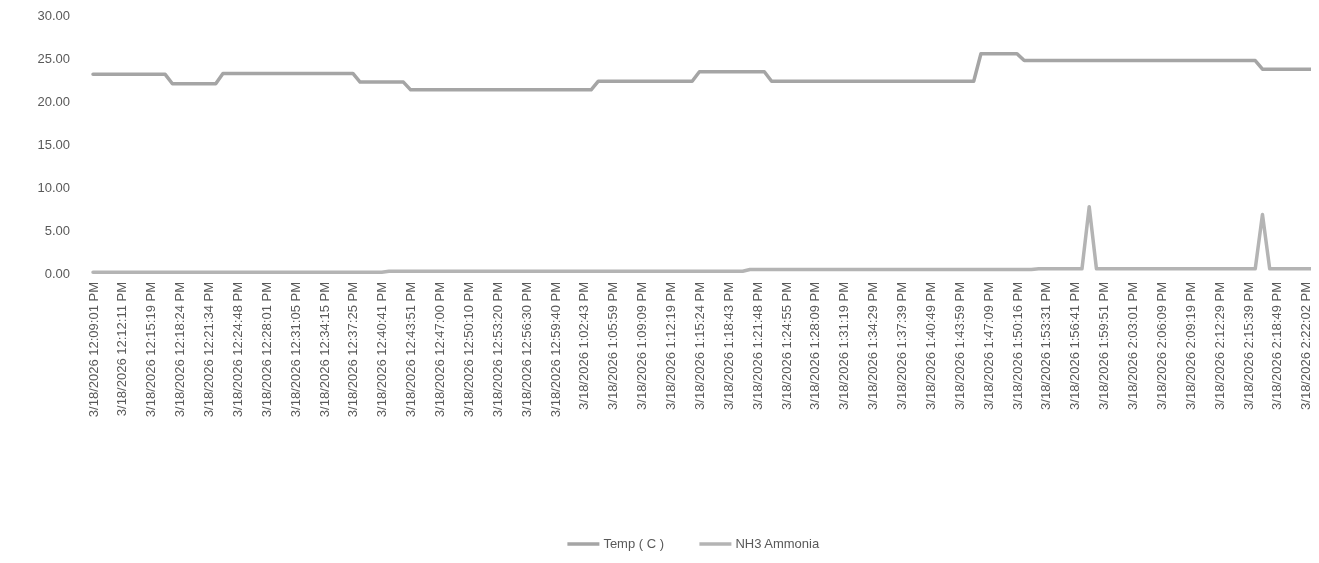  I want to click on x-tick-label: 3/18/2026 12:34:15 PM, so click(324, 350).